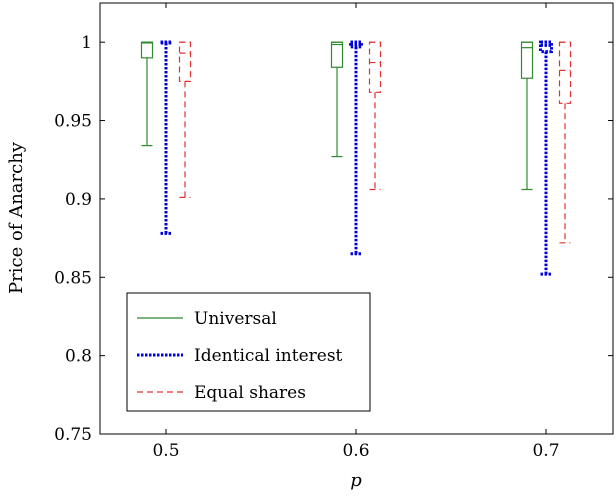  I want to click on y-tick-label: 0.8, so click(78, 357).